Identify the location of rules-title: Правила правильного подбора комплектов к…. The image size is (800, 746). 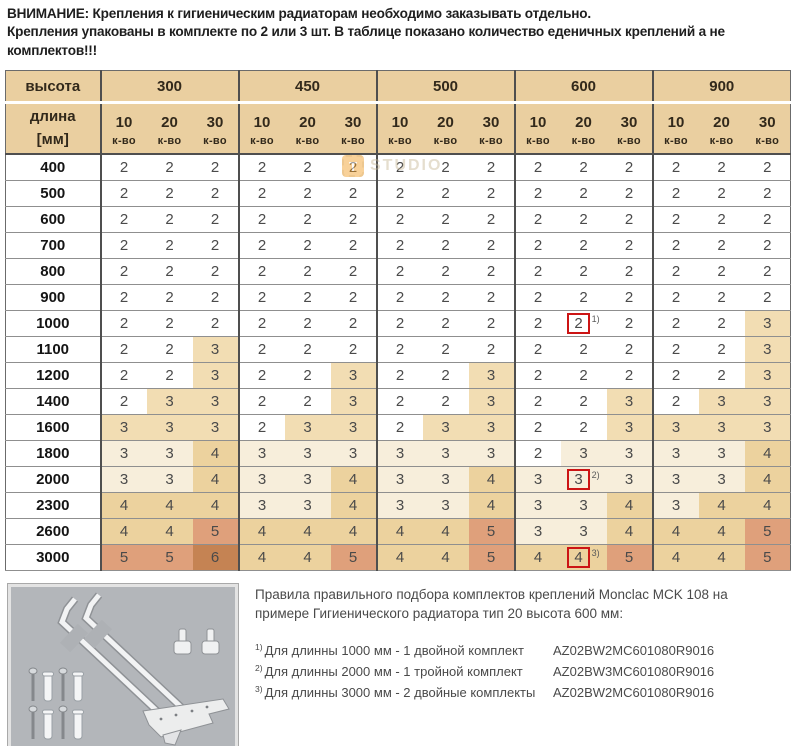
(527, 604).